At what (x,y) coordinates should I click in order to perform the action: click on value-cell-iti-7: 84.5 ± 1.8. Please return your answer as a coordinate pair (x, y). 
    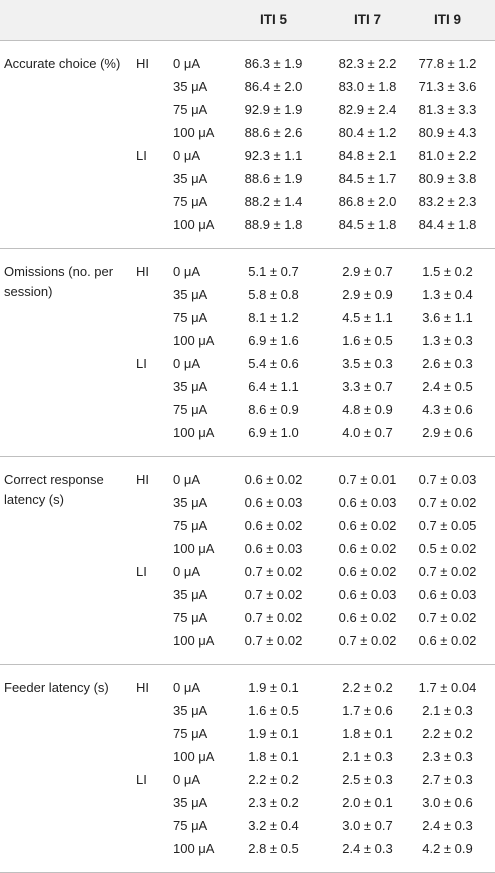
    Looking at the image, I should click on (367, 224).